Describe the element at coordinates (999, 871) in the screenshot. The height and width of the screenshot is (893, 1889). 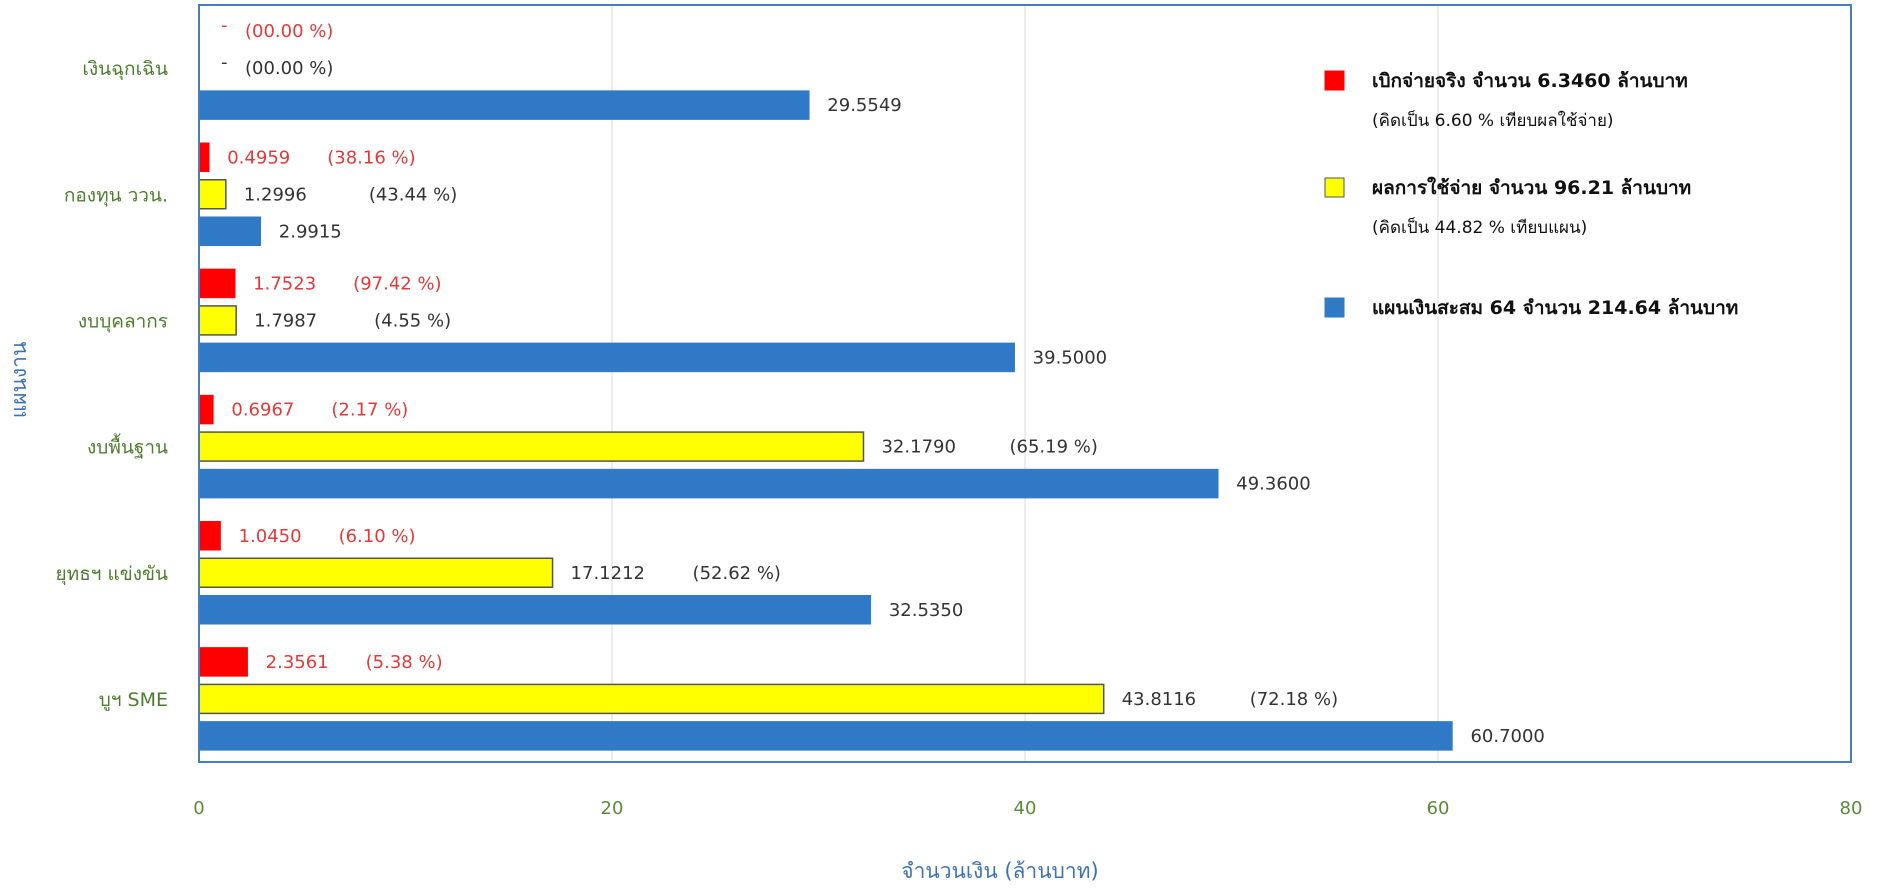
I see `x-axis-title: จำนวนเงิน (ล้านบาท)` at that location.